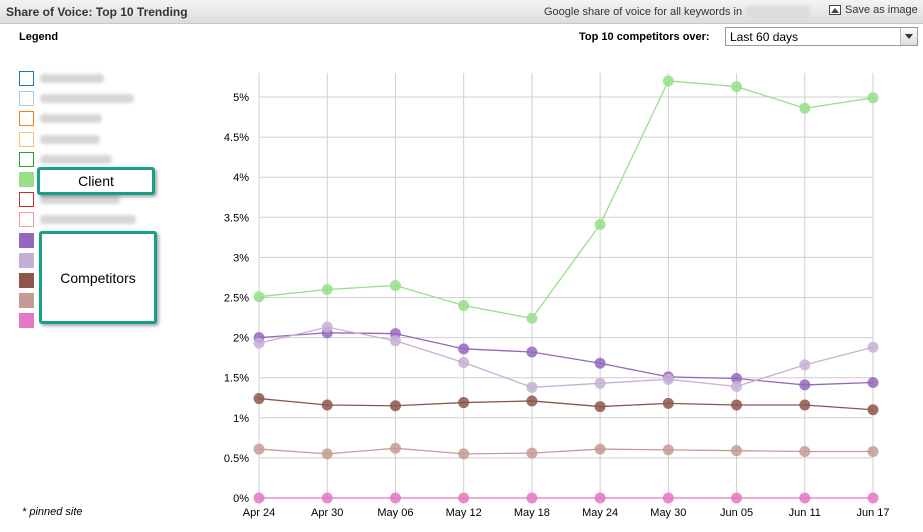 The image size is (923, 532). What do you see at coordinates (241, 339) in the screenshot?
I see `y-tick-label: 2%` at bounding box center [241, 339].